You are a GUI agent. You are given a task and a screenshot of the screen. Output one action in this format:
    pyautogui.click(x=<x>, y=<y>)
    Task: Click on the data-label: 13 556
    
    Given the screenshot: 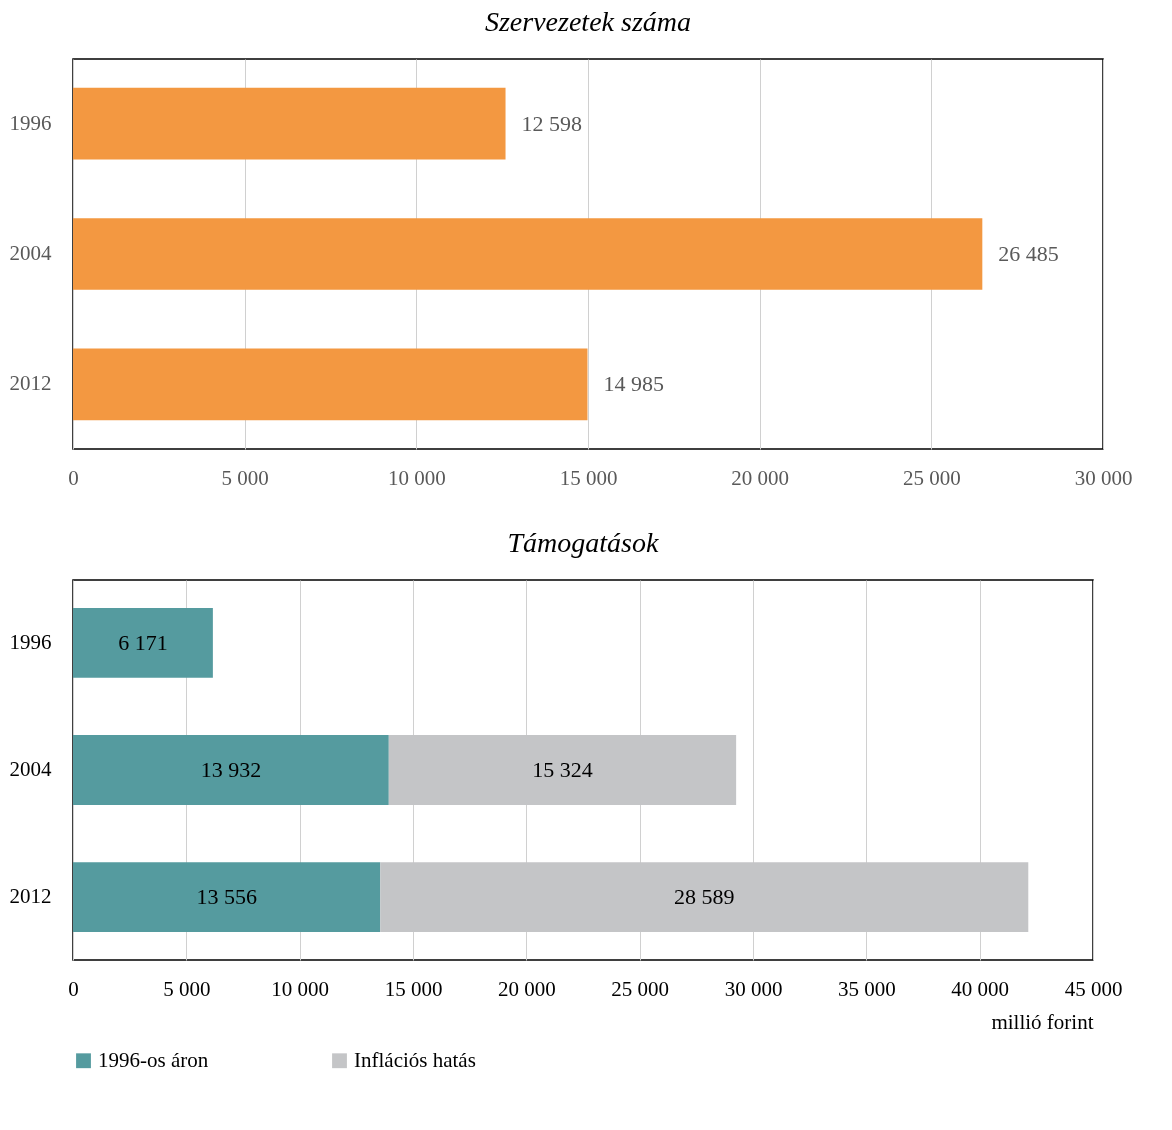 What is the action you would take?
    pyautogui.click(x=226, y=897)
    